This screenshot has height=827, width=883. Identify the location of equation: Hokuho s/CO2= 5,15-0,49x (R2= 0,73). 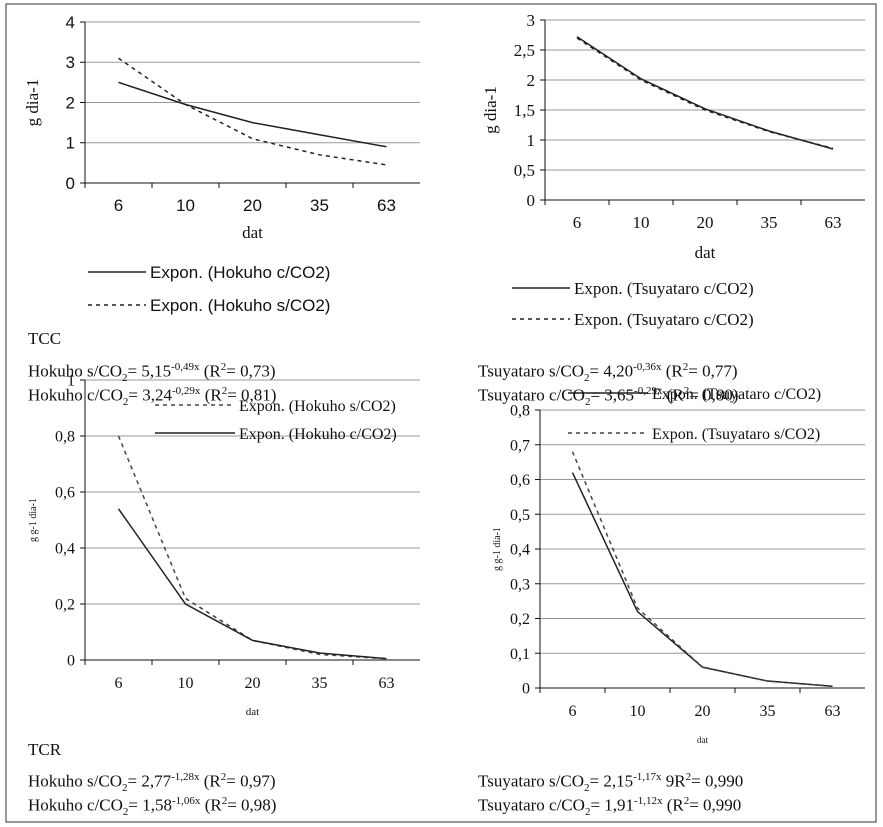
(152, 372).